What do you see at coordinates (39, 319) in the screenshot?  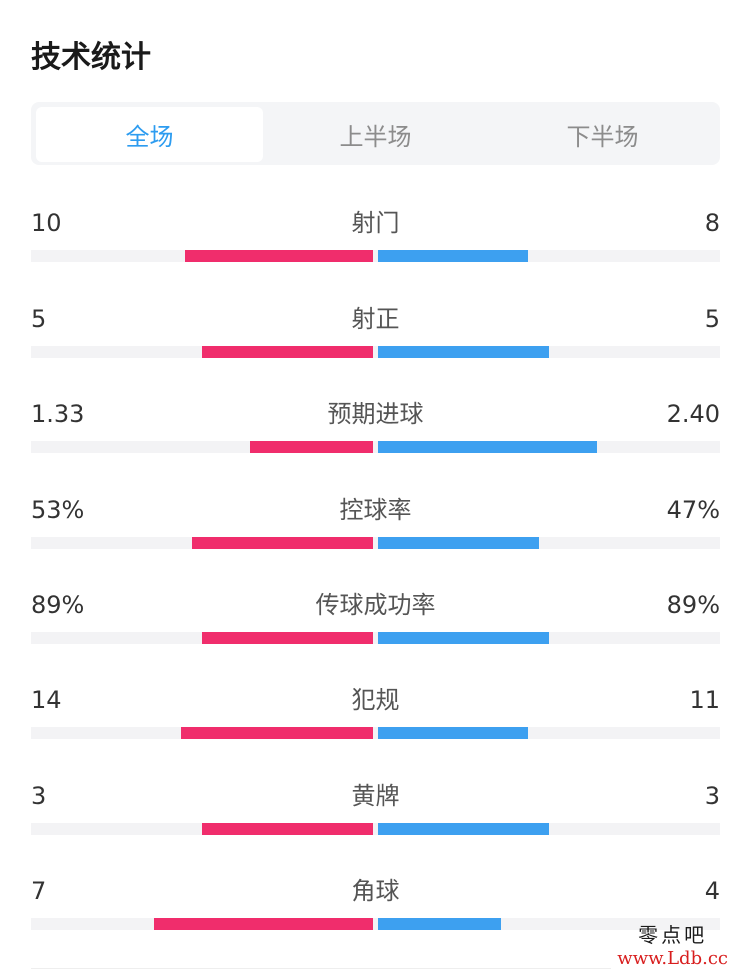 I see `home-value: 5` at bounding box center [39, 319].